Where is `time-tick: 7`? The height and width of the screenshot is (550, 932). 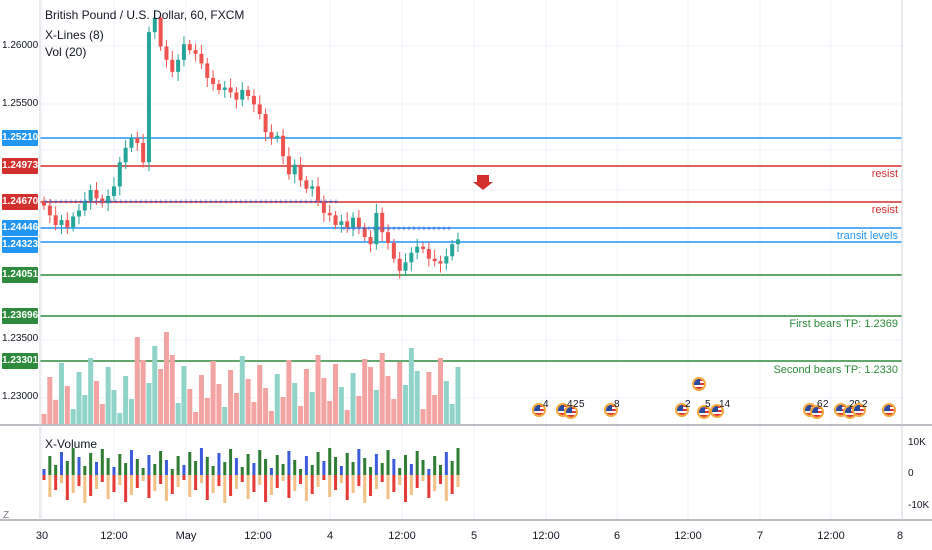 time-tick: 7 is located at coordinates (760, 536).